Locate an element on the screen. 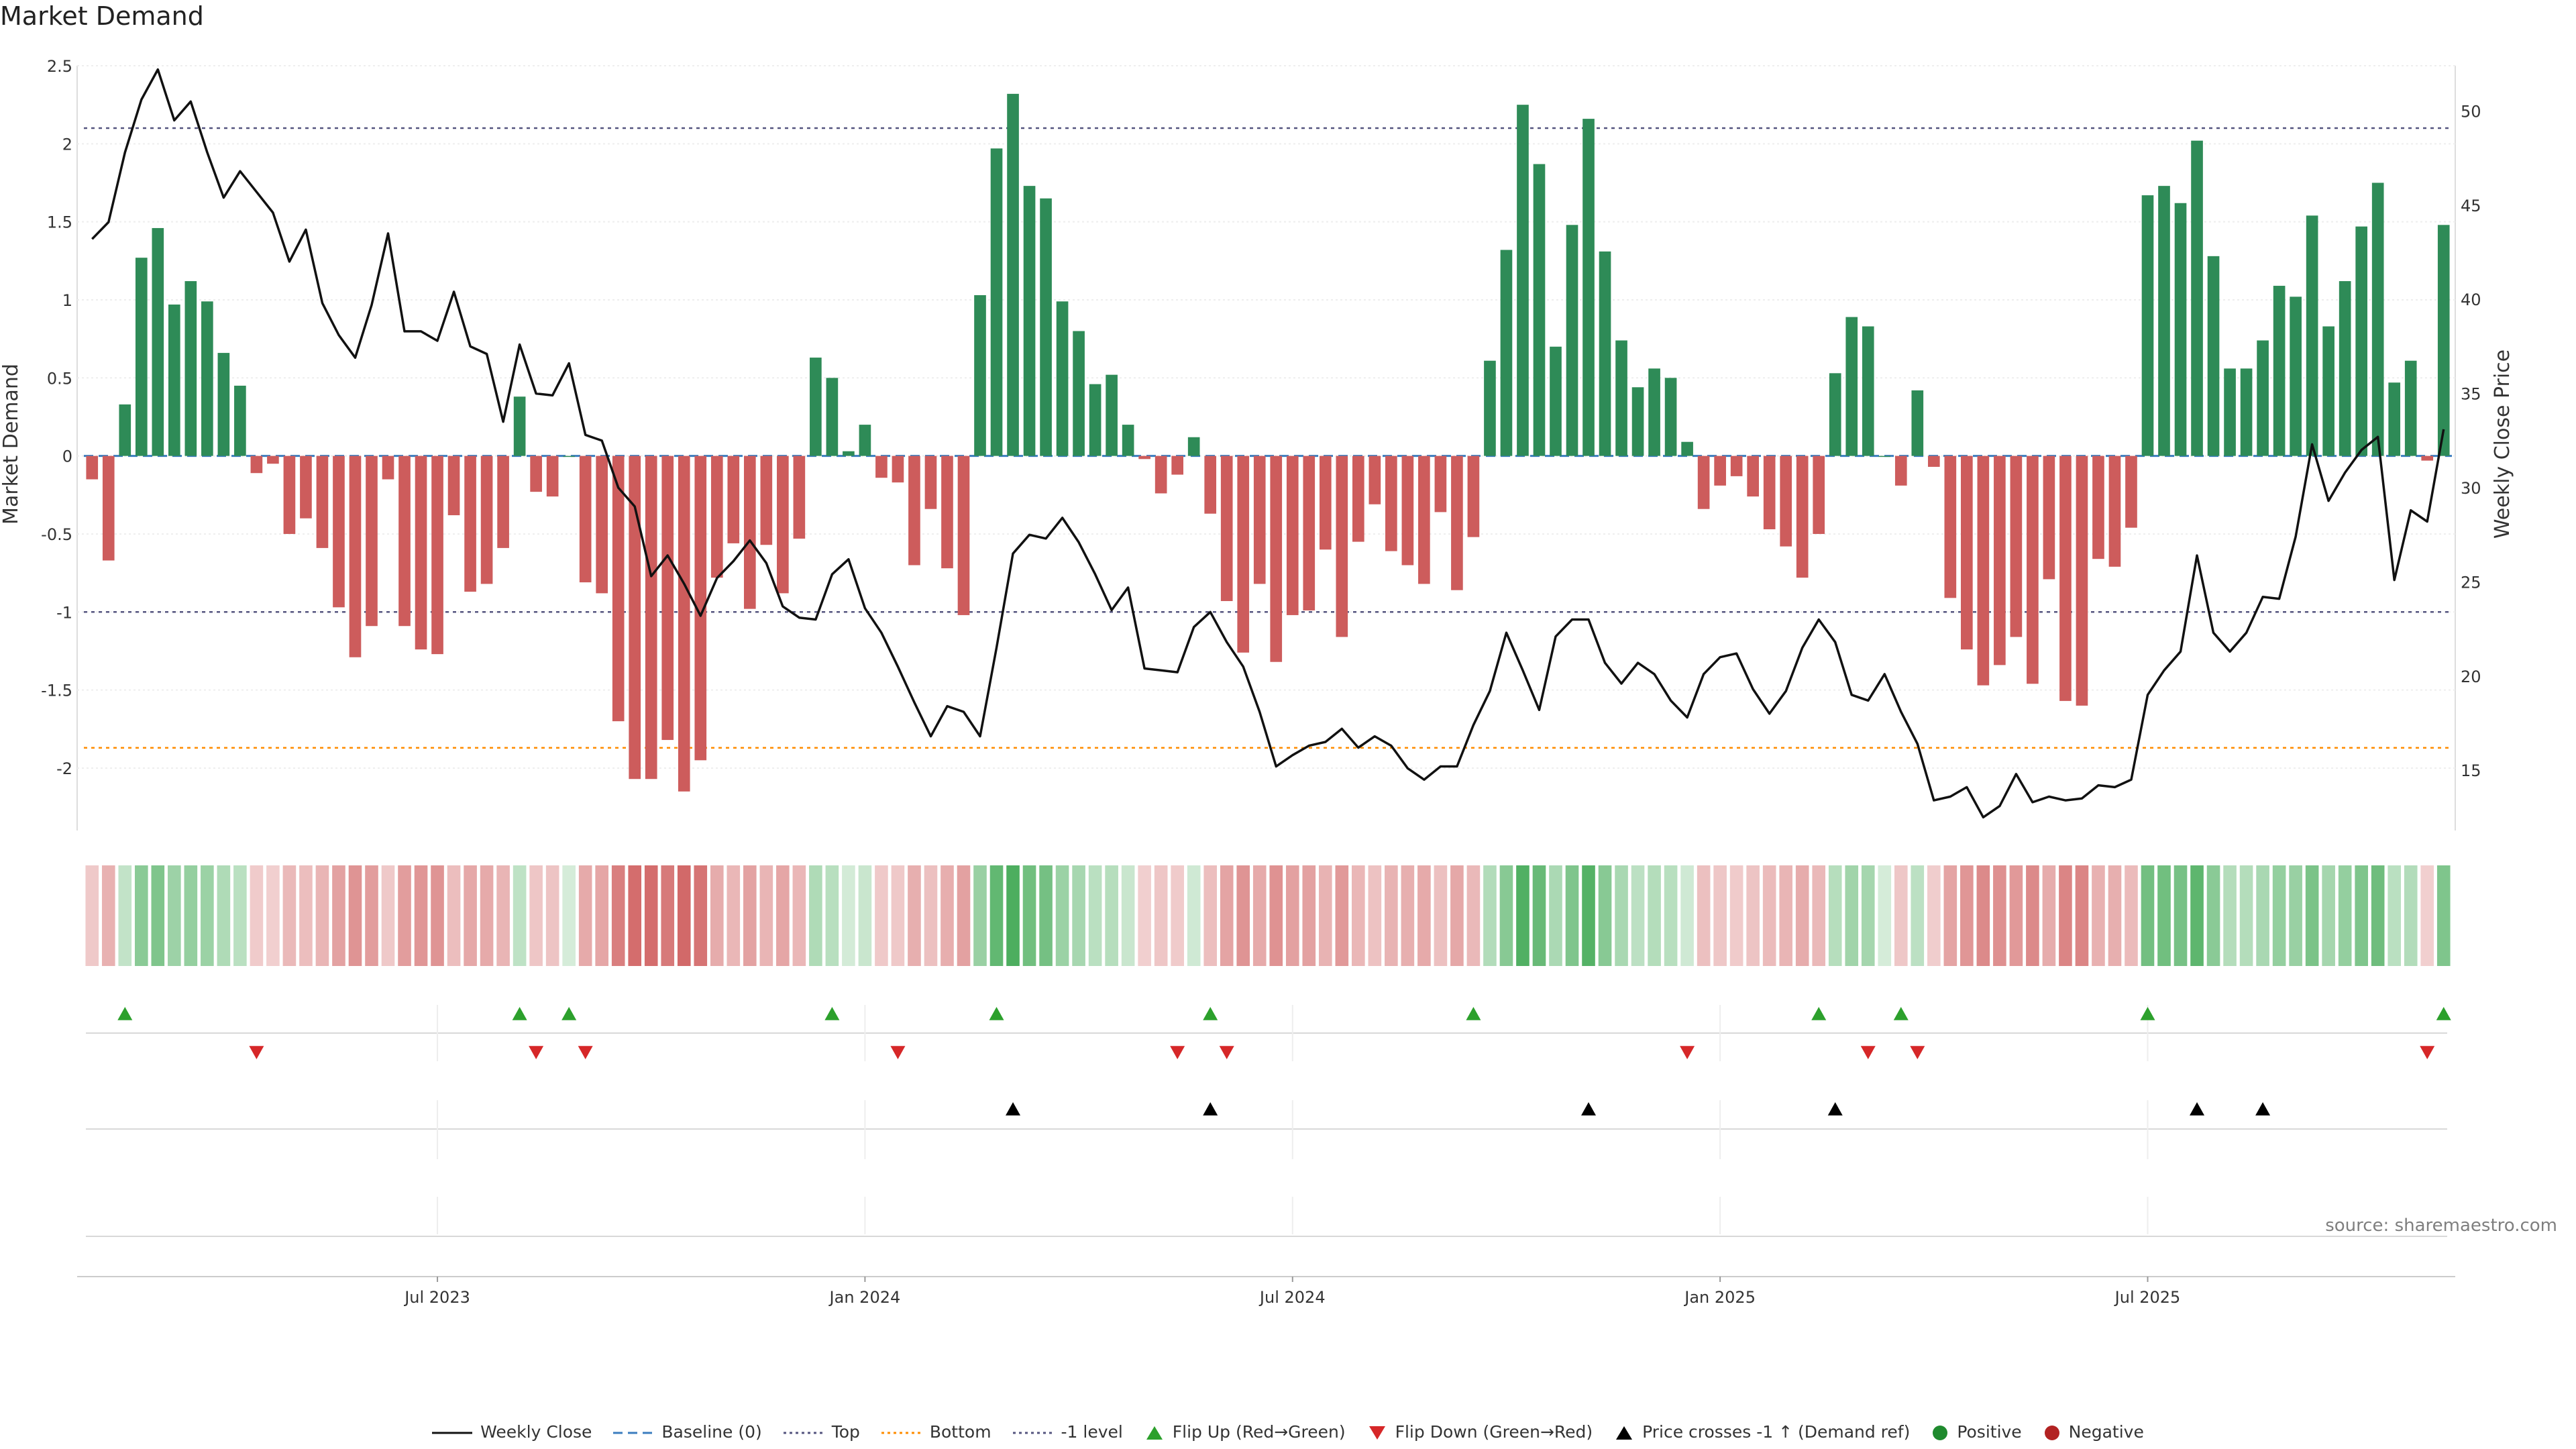 The height and width of the screenshot is (1449, 2576). legend-minus-one: -1 level is located at coordinates (1067, 1431).